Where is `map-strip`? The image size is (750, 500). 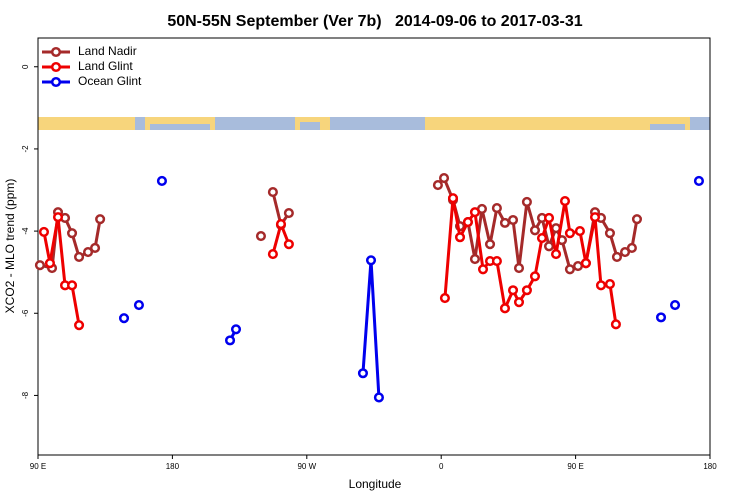
map-strip is located at coordinates (374, 123).